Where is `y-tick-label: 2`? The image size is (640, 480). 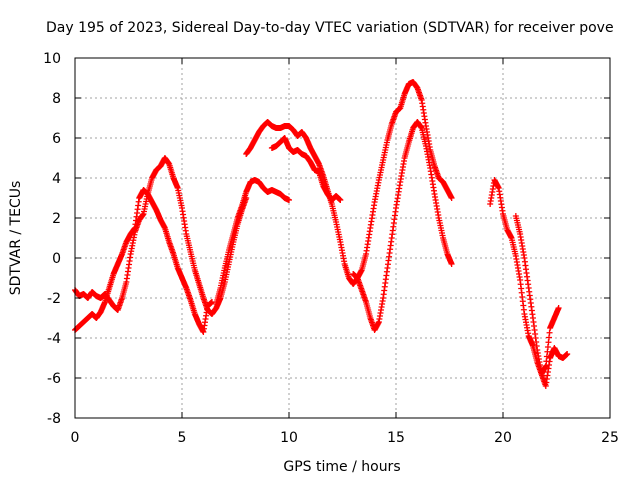 y-tick-label: 2 is located at coordinates (56, 219).